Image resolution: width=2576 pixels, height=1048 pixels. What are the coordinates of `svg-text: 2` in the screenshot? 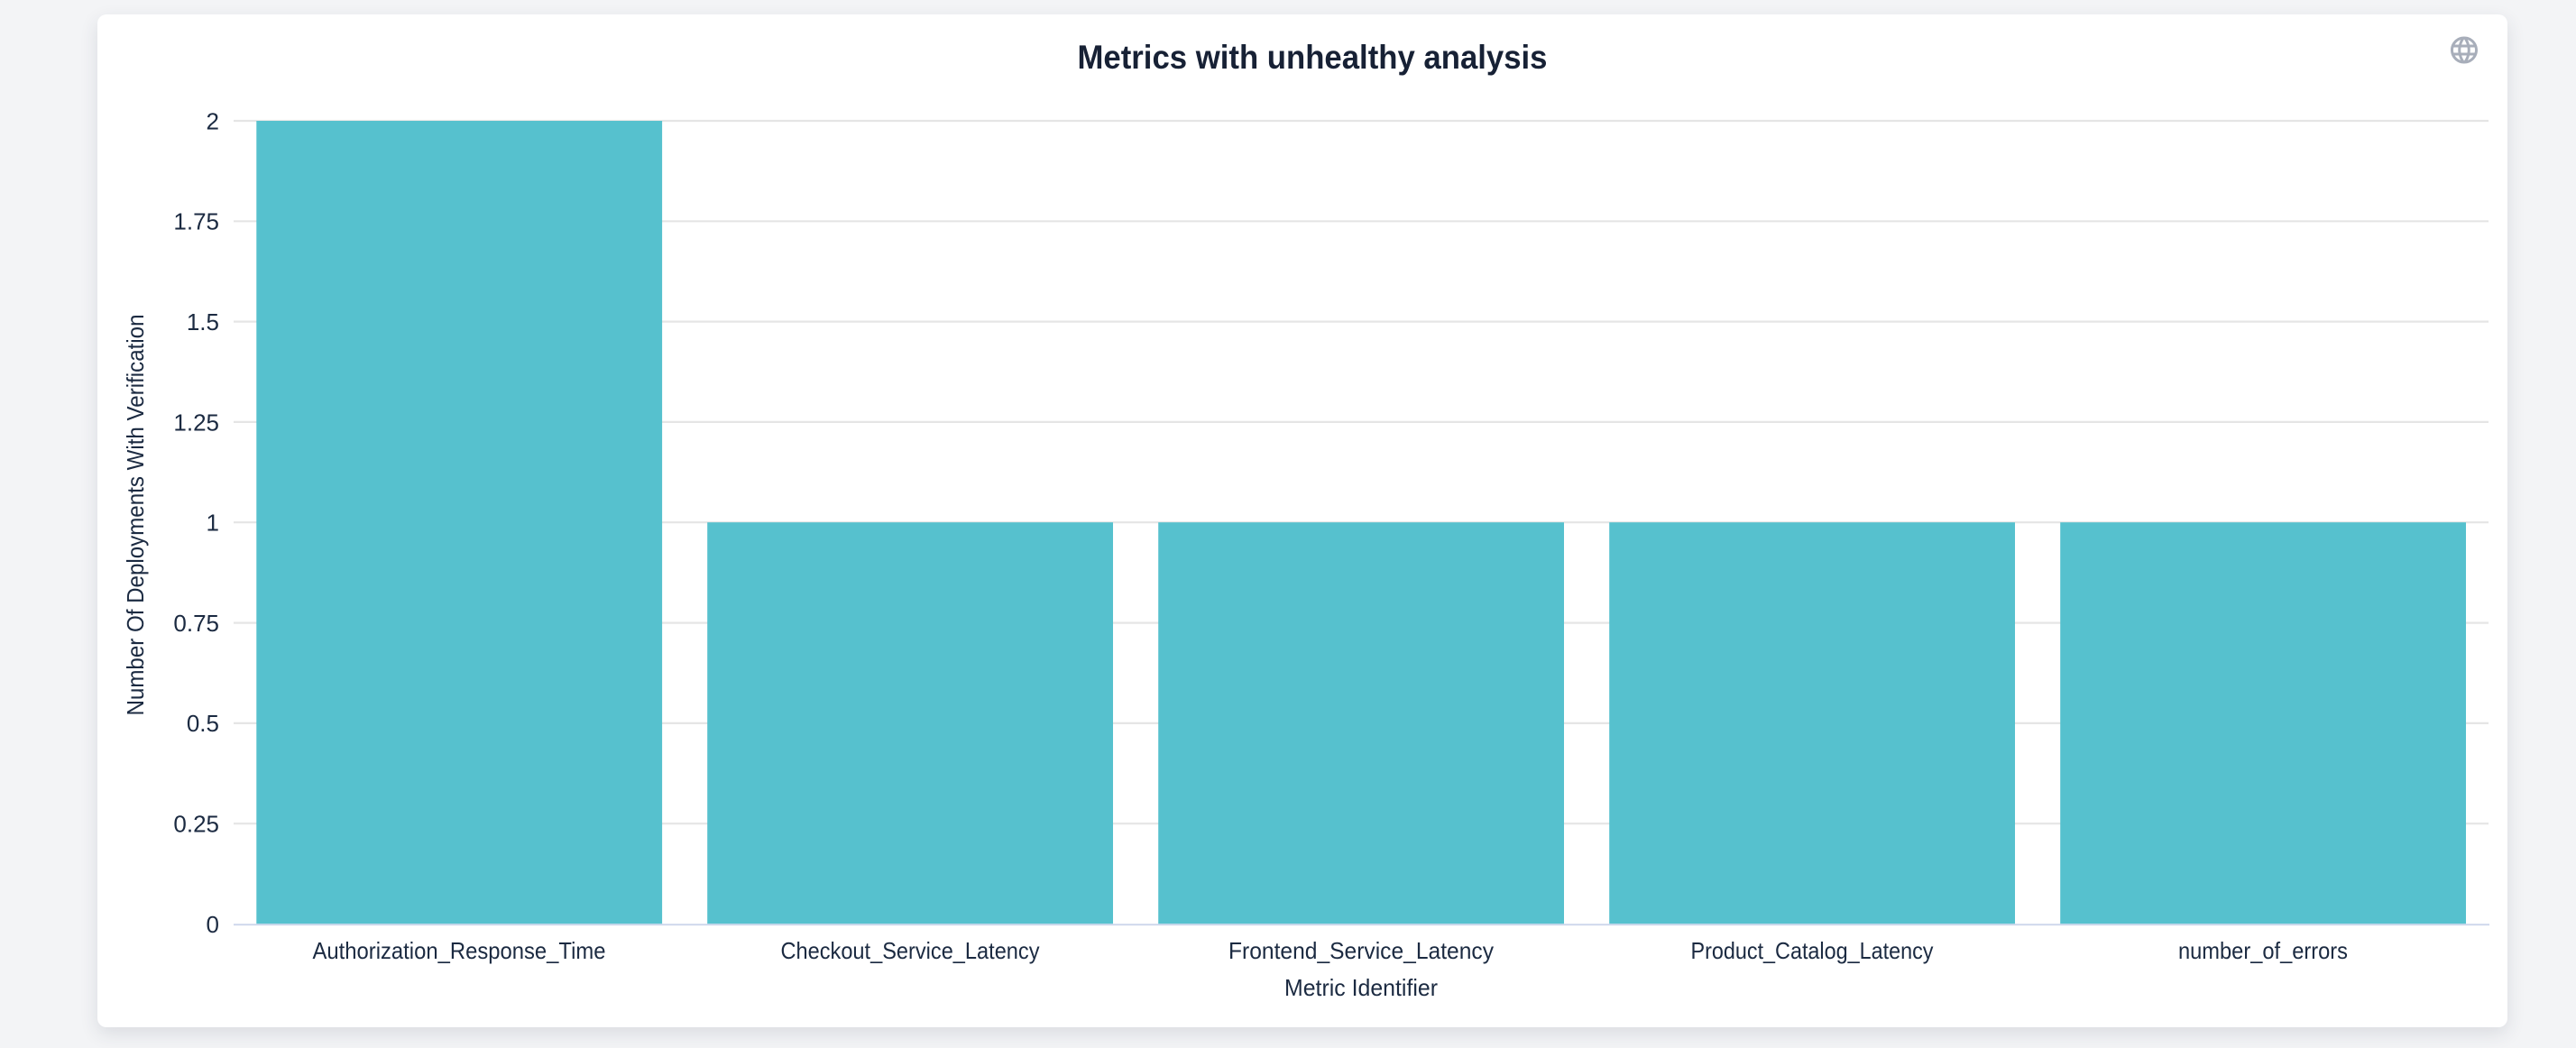 It's located at (213, 121).